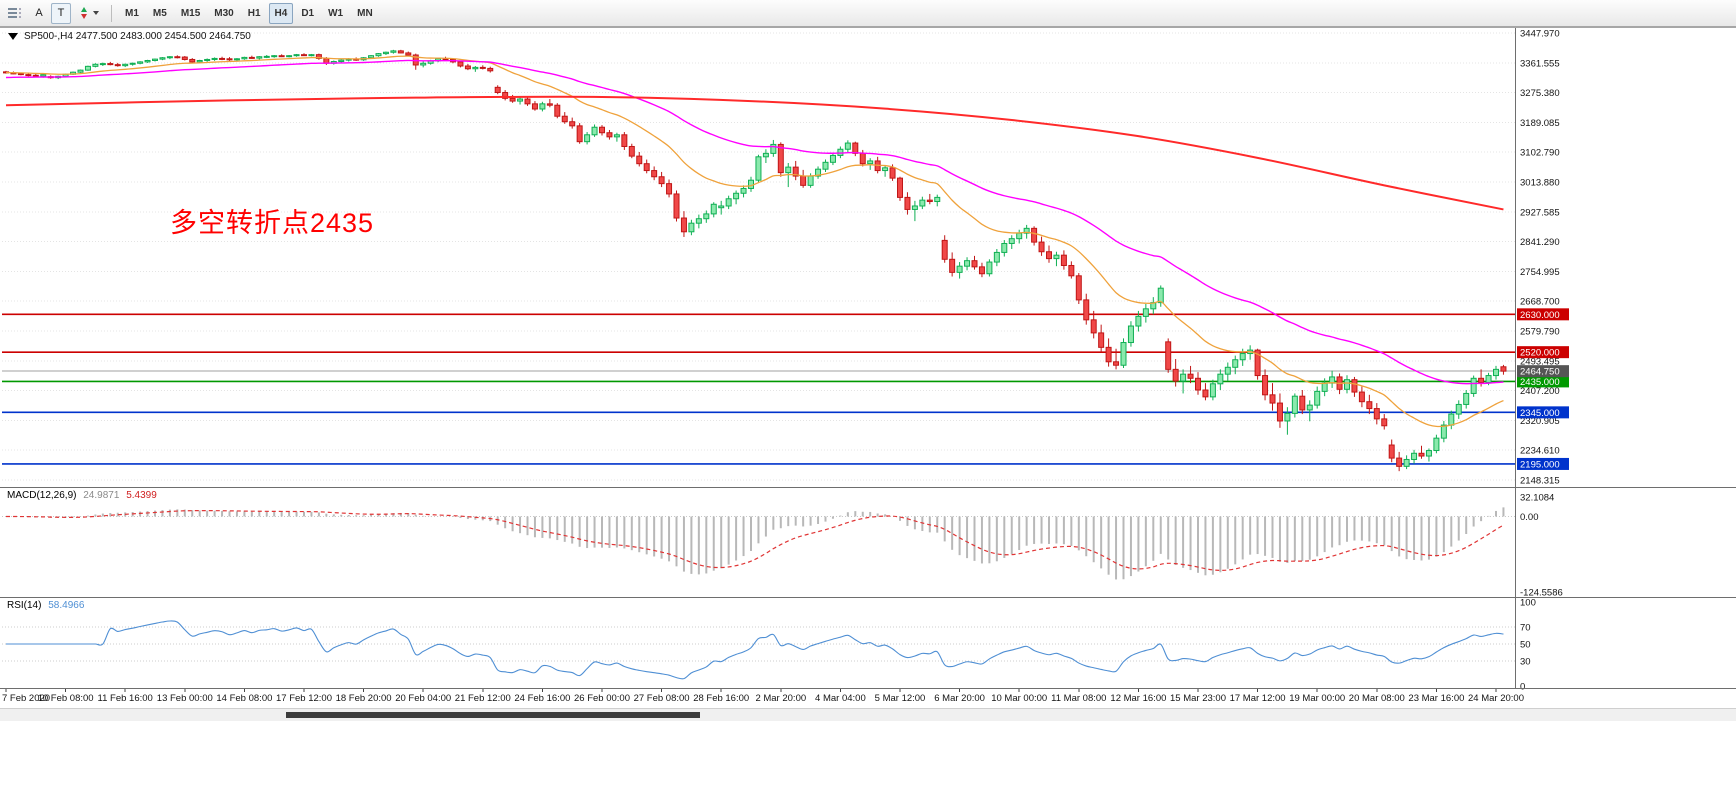  What do you see at coordinates (281, 13) in the screenshot?
I see `timeframe-button-h4: H4` at bounding box center [281, 13].